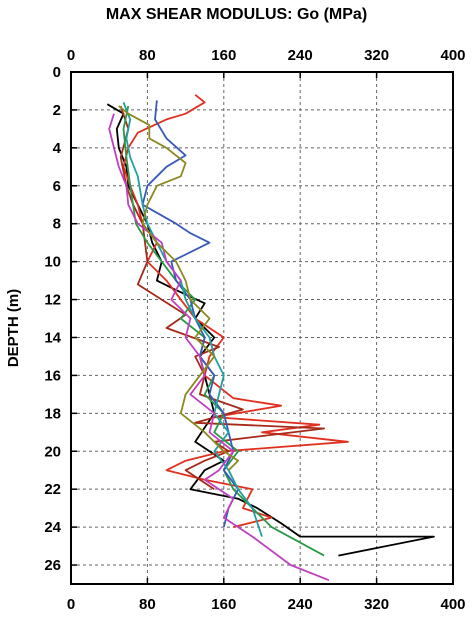 The height and width of the screenshot is (619, 473). I want to click on y-tick-label-7: 14, so click(52, 337).